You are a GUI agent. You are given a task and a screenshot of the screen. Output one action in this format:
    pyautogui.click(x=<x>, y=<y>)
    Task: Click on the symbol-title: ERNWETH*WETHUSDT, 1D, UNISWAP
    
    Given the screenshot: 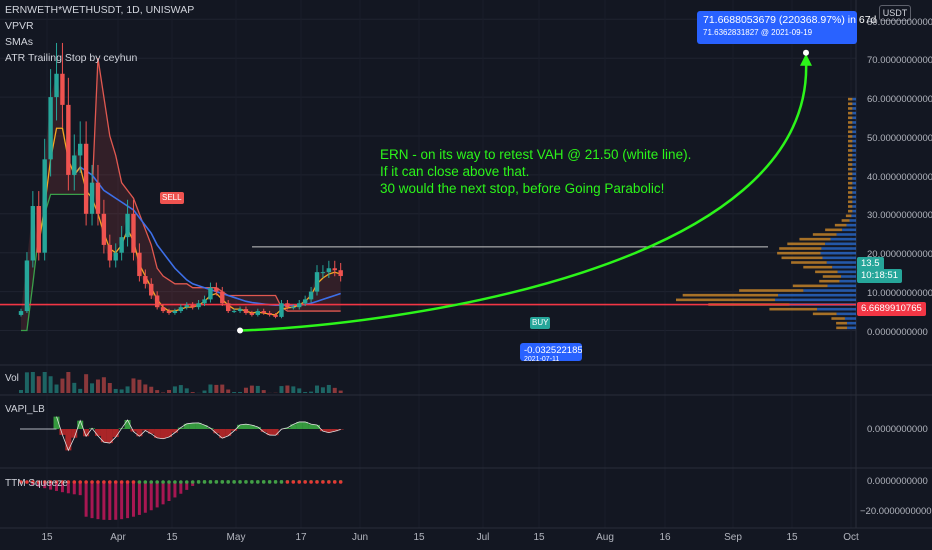 What is the action you would take?
    pyautogui.click(x=100, y=10)
    